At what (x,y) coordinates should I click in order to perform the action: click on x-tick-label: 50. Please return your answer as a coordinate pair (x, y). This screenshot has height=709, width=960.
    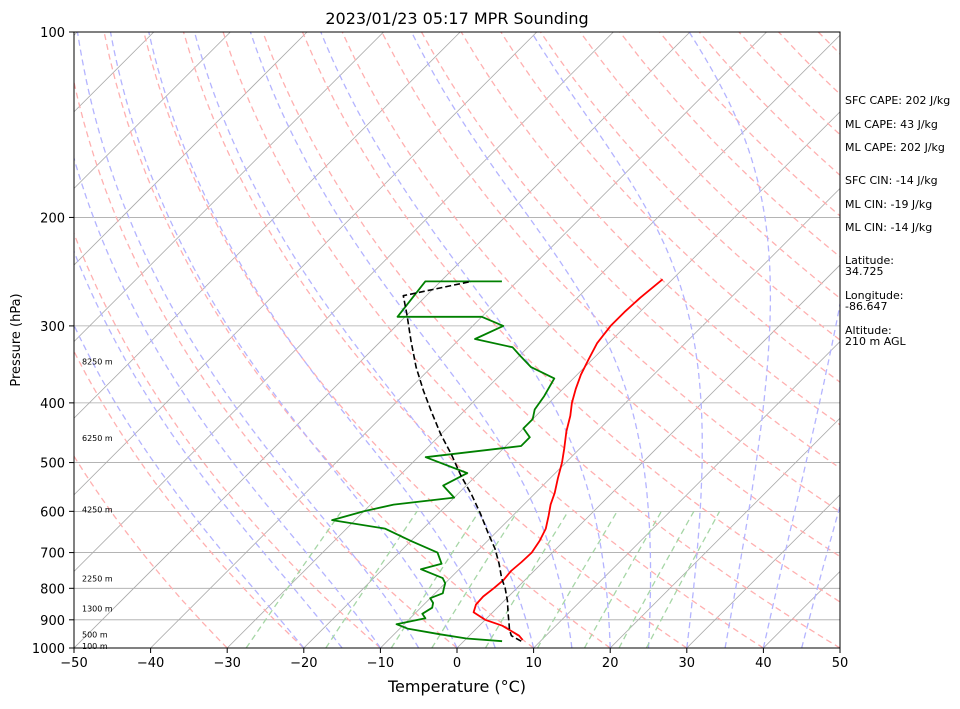
    Looking at the image, I should click on (840, 663).